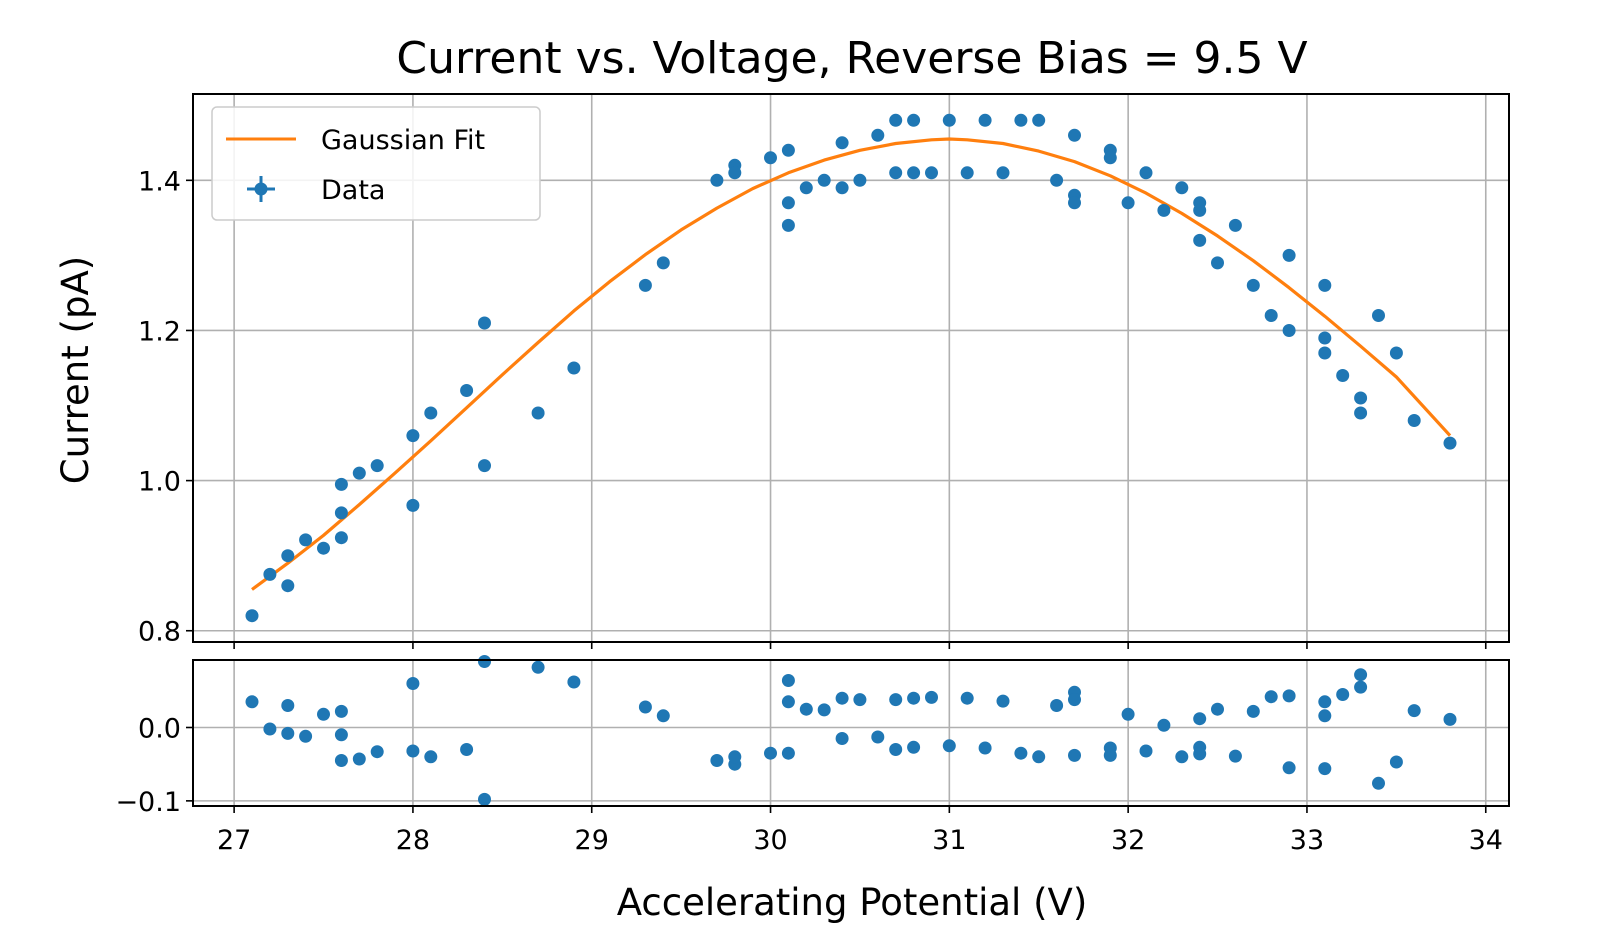 This screenshot has height=942, width=1600. Describe the element at coordinates (852, 902) in the screenshot. I see `x-axis-label: Accelerating Potential (V)` at that location.